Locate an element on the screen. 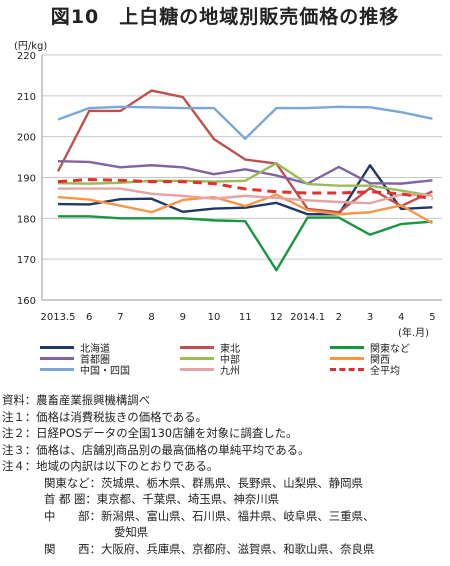 The image size is (450, 566). legend-item: 中部 is located at coordinates (210, 358).